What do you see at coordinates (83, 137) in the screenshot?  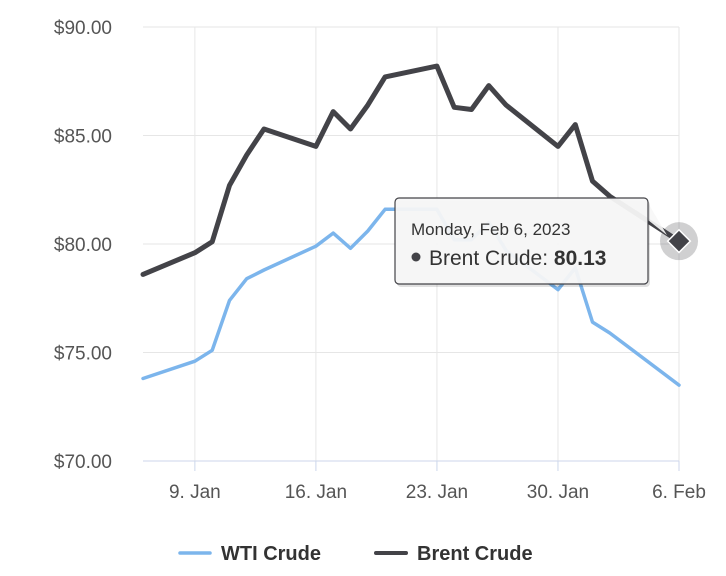 I see `y-tick-label: $85.00` at bounding box center [83, 137].